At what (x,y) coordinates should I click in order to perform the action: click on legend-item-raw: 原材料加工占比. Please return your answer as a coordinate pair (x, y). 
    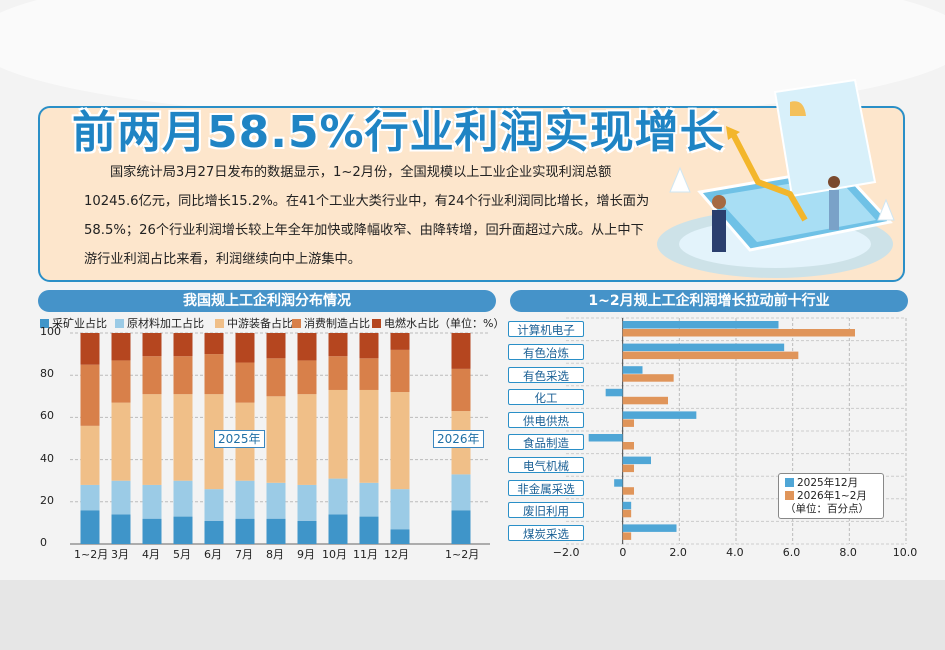
    Looking at the image, I should click on (159, 323).